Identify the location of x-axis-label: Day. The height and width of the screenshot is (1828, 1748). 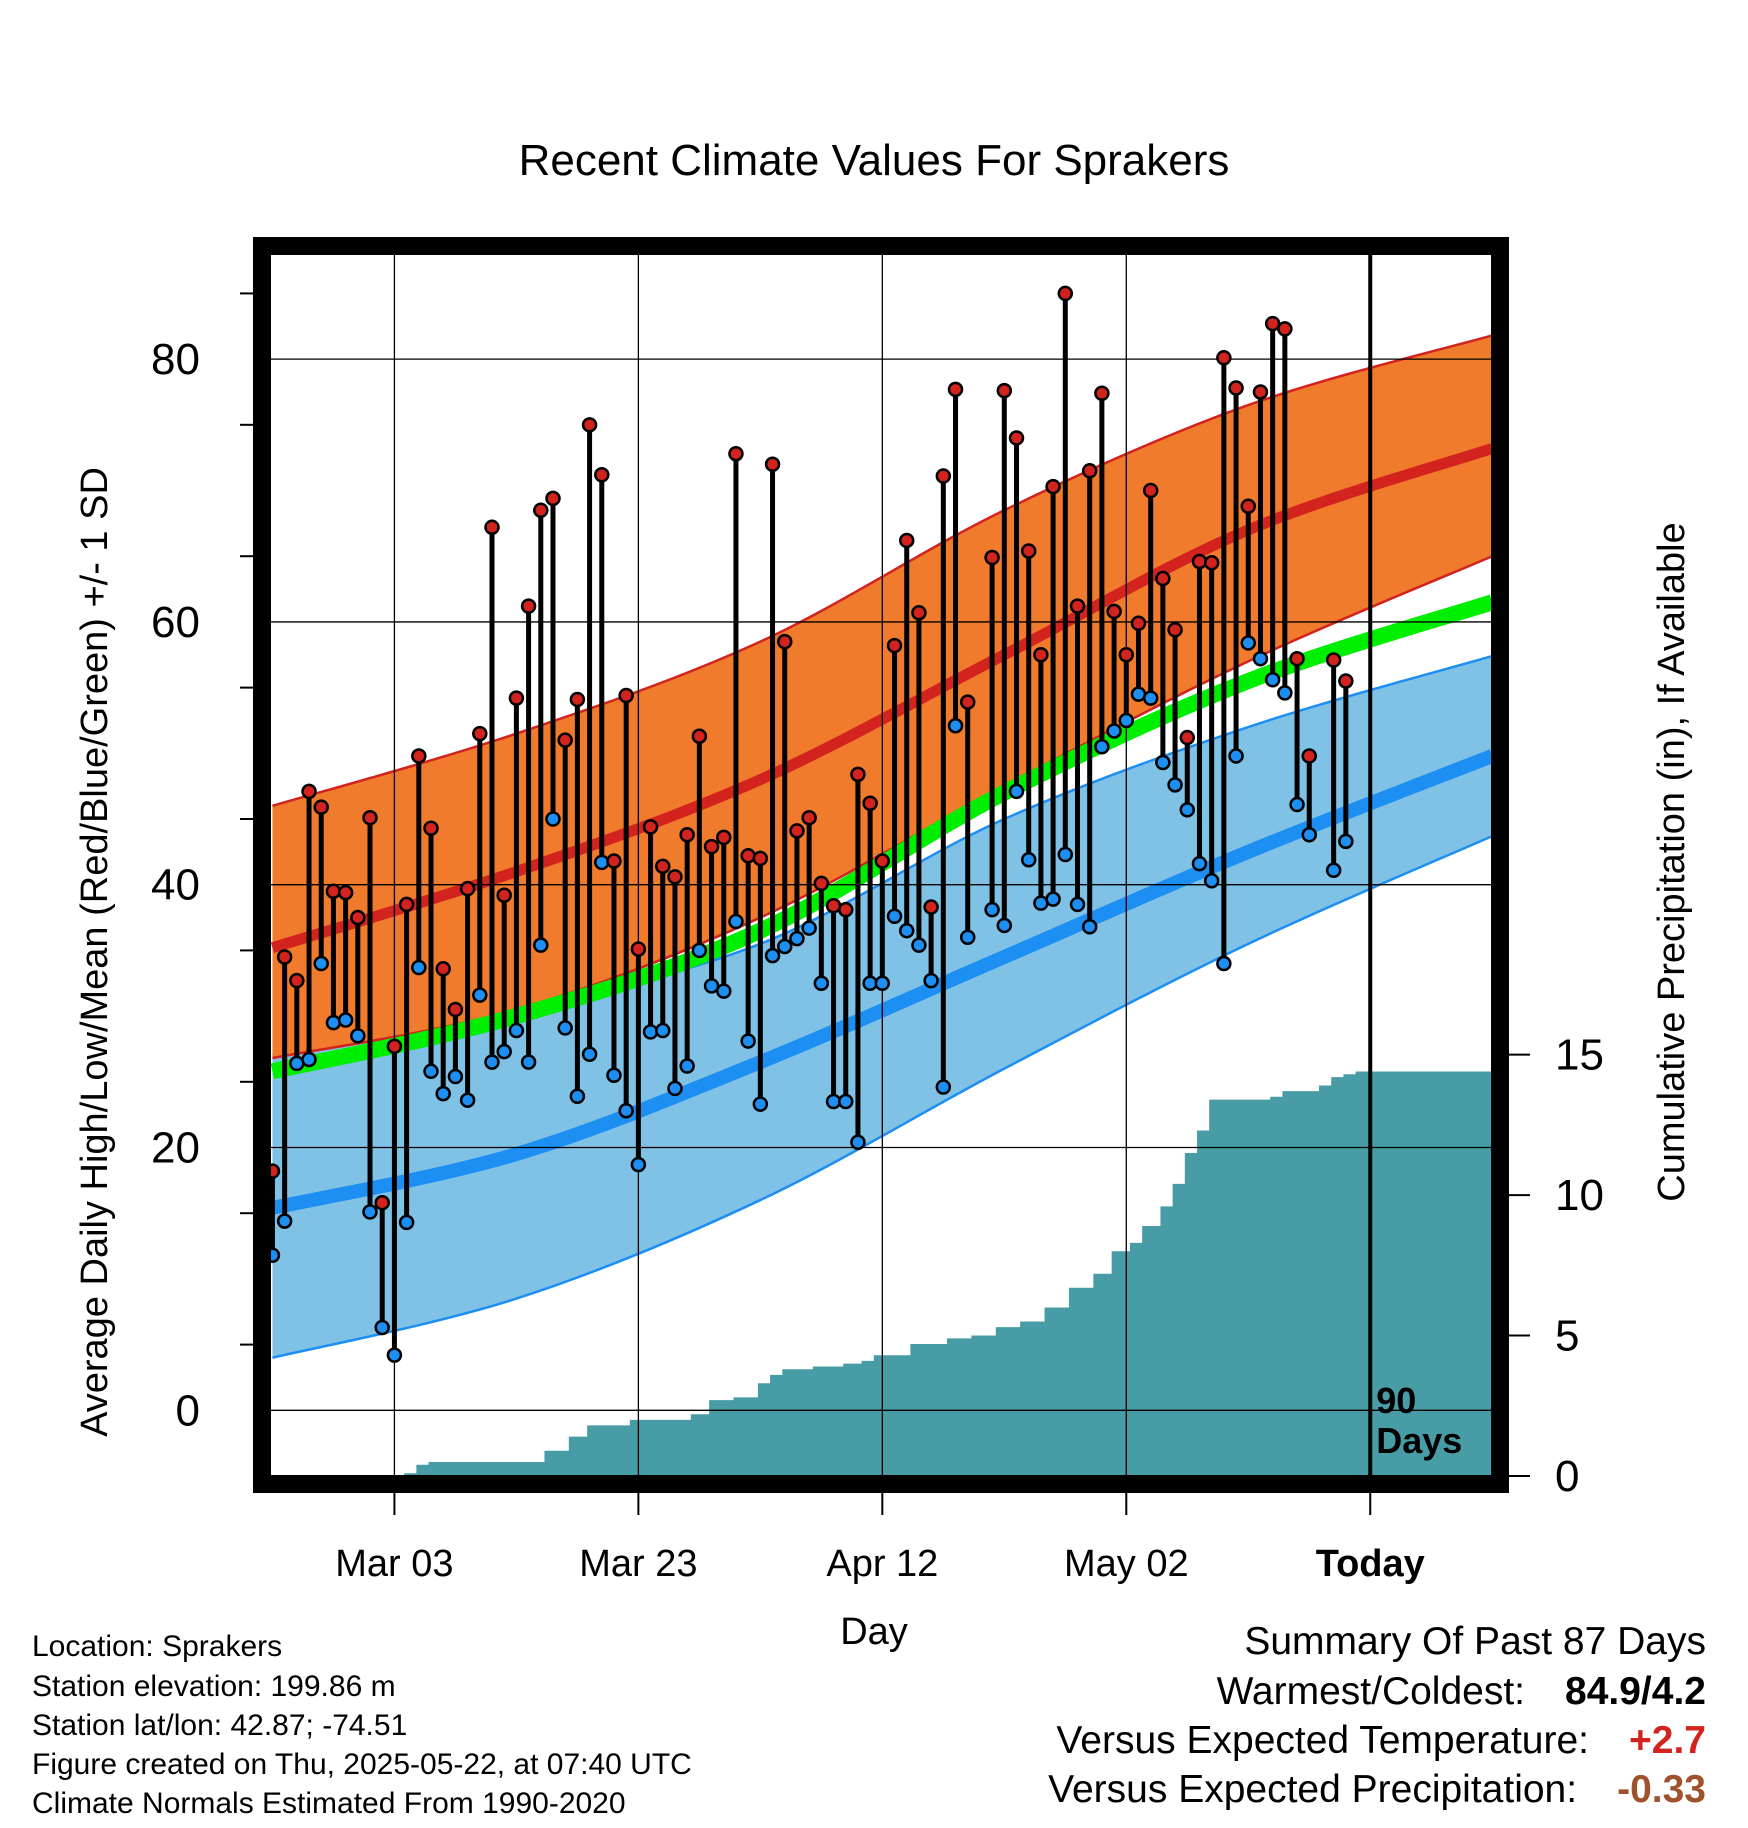
(874, 1632).